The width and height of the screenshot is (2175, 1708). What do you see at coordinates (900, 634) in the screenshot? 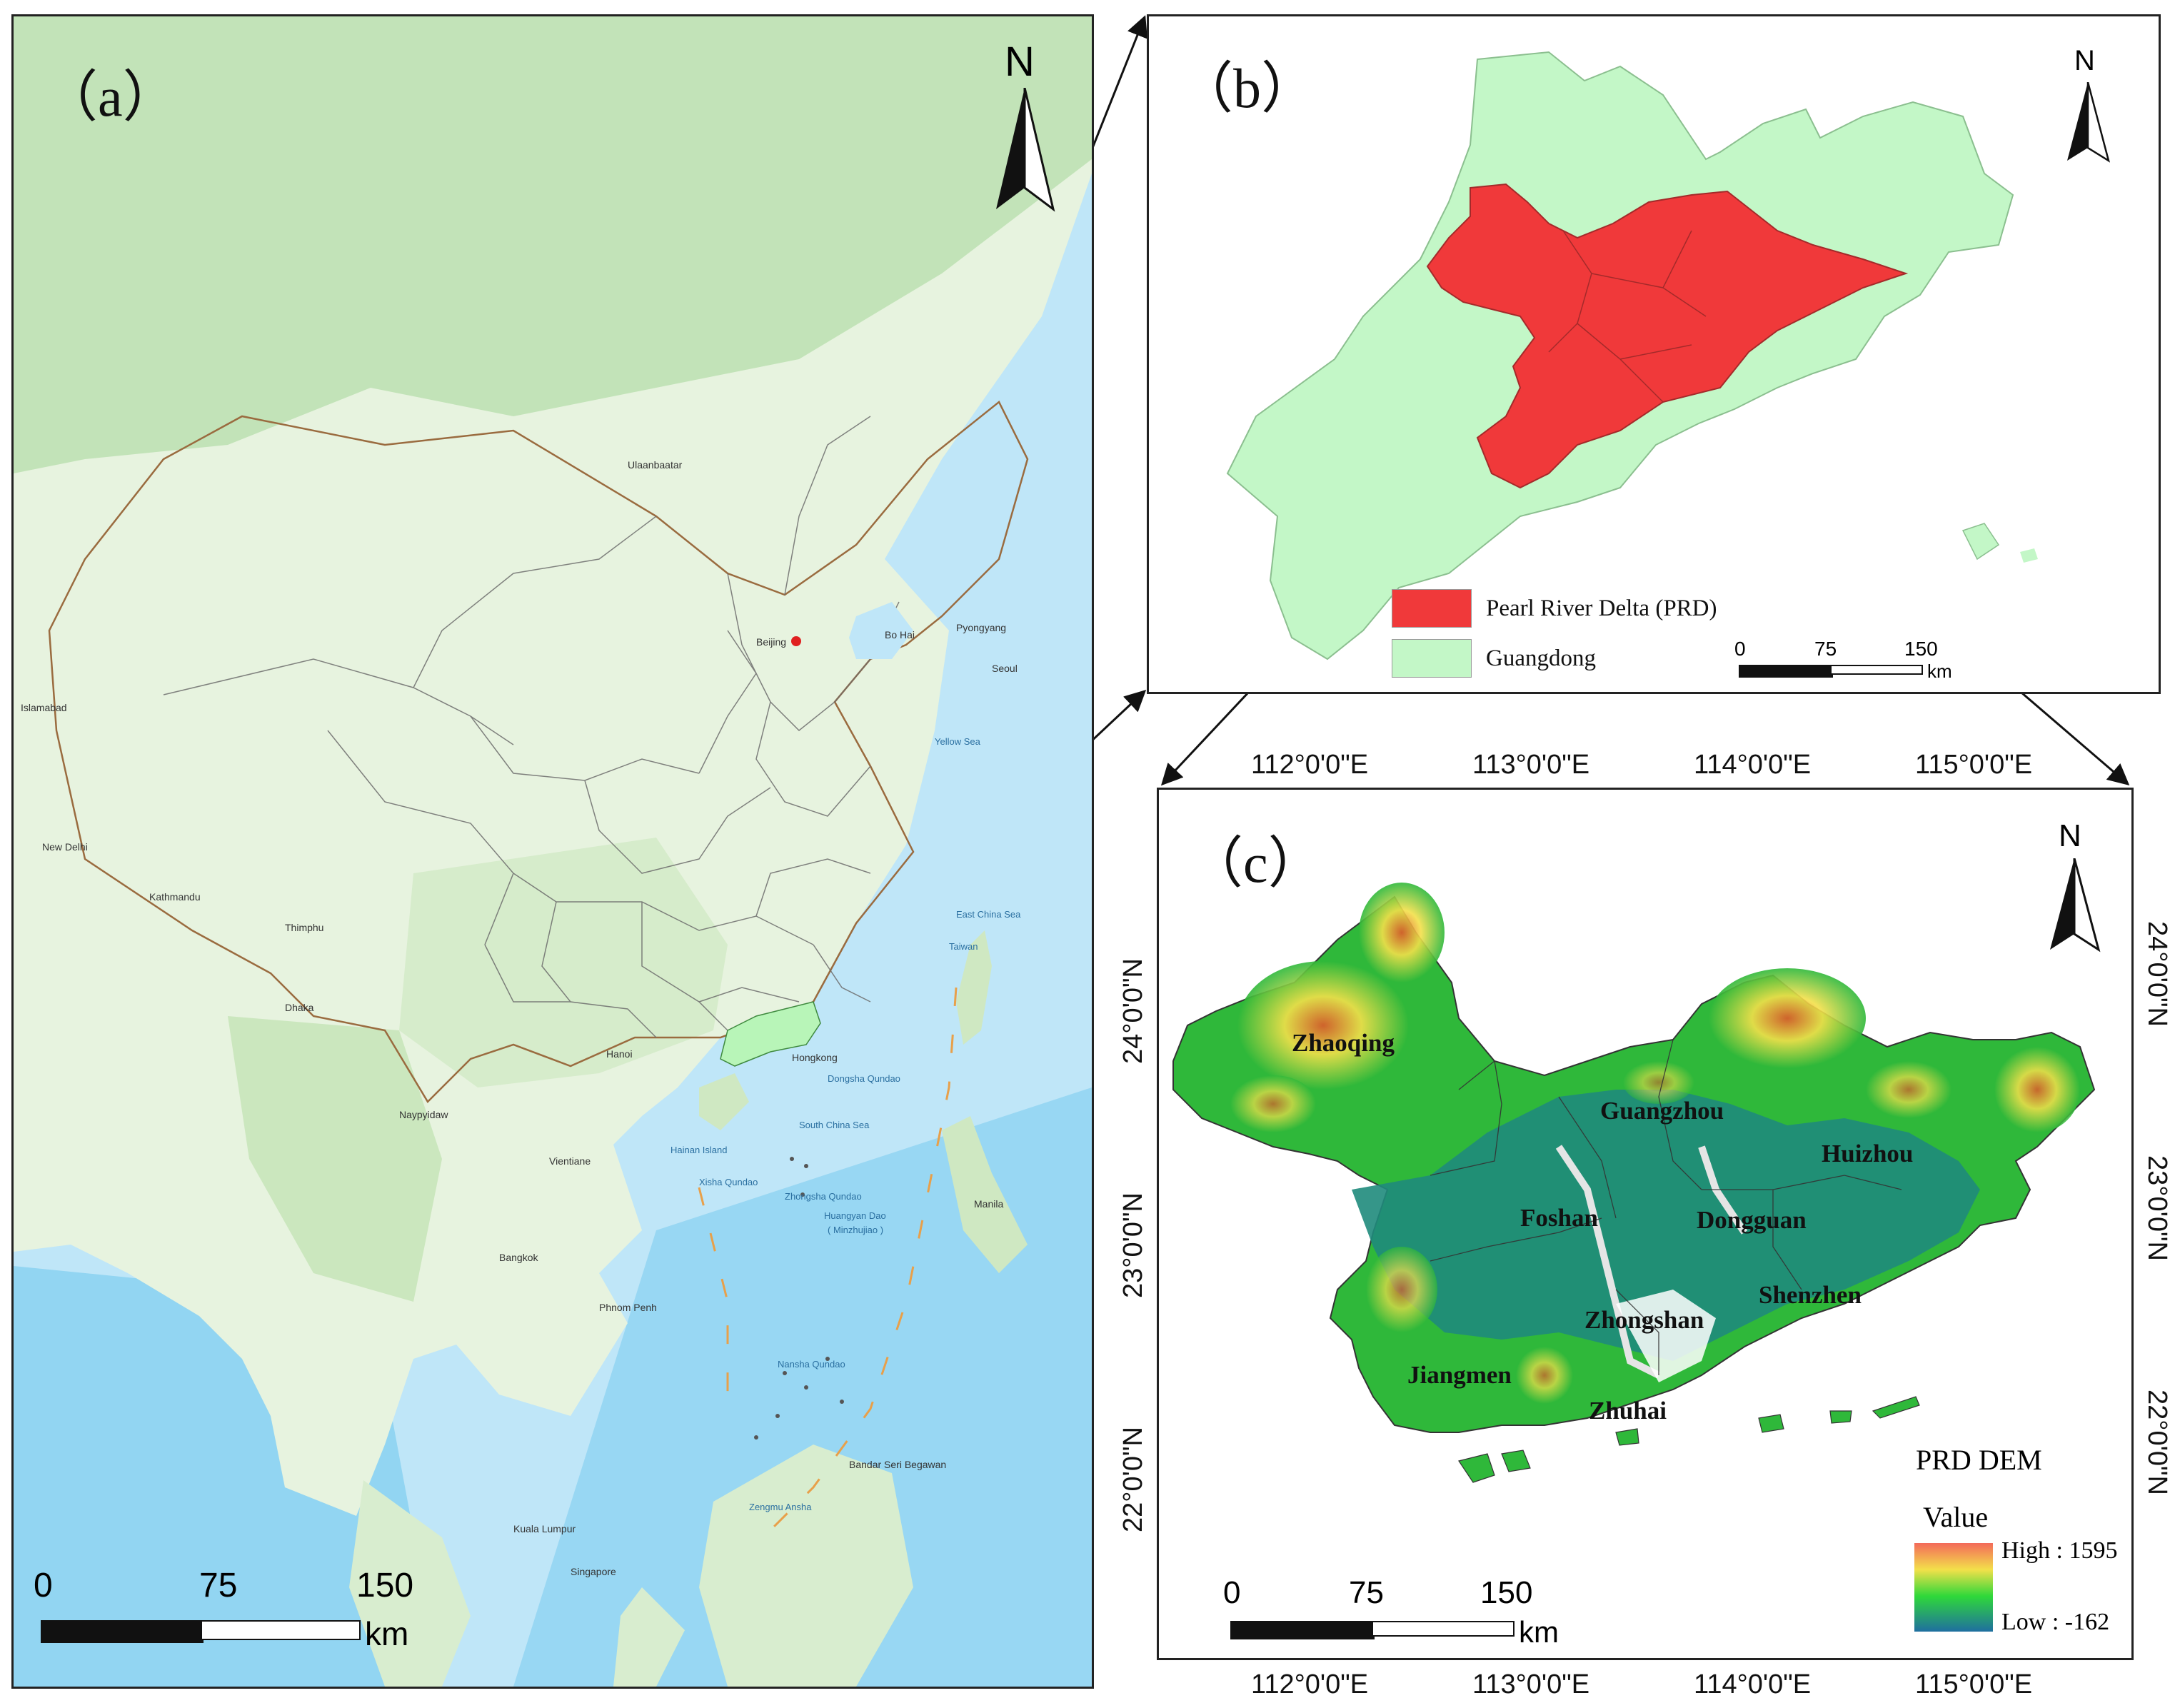
I see `place-bo-hai: Bo Hai` at bounding box center [900, 634].